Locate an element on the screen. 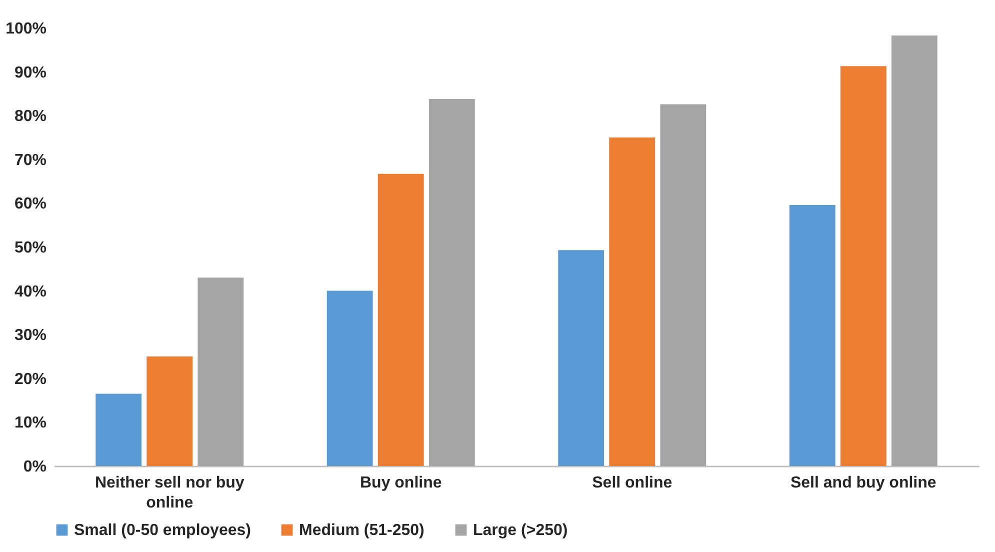 Image resolution: width=995 pixels, height=552 pixels. x-tick-label: Buy online is located at coordinates (401, 483).